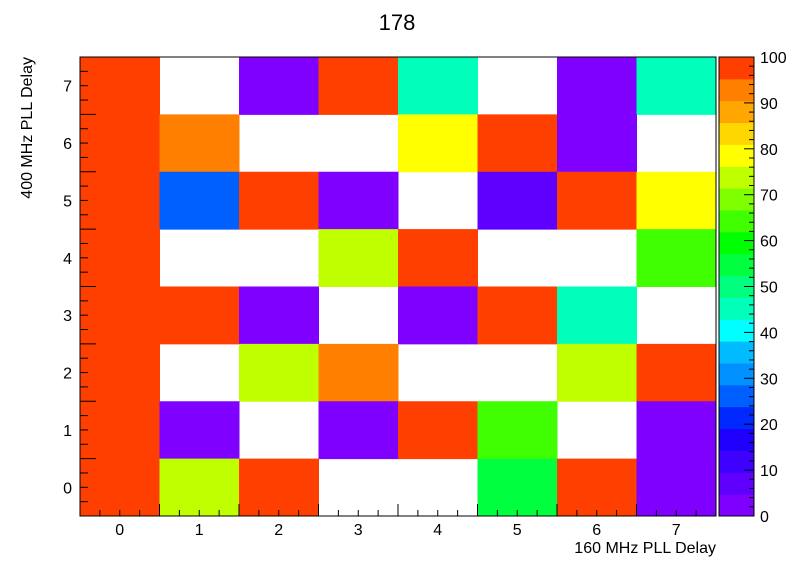  Describe the element at coordinates (764, 517) in the screenshot. I see `color-scale-tick-label: 0` at that location.